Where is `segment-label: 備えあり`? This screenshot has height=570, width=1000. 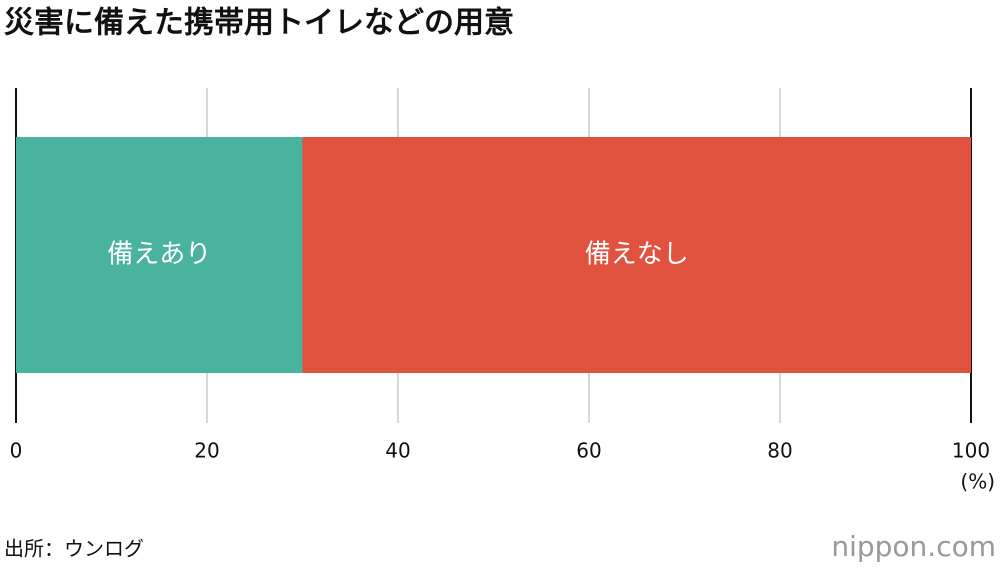 segment-label: 備えあり is located at coordinates (159, 255).